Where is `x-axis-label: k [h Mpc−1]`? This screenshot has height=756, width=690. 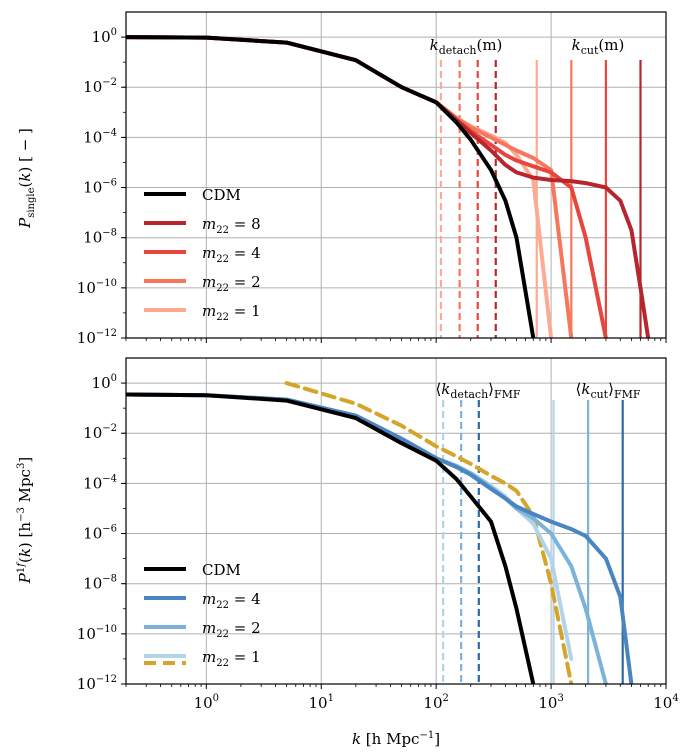 x-axis-label: k [h Mpc−1] is located at coordinates (396, 739).